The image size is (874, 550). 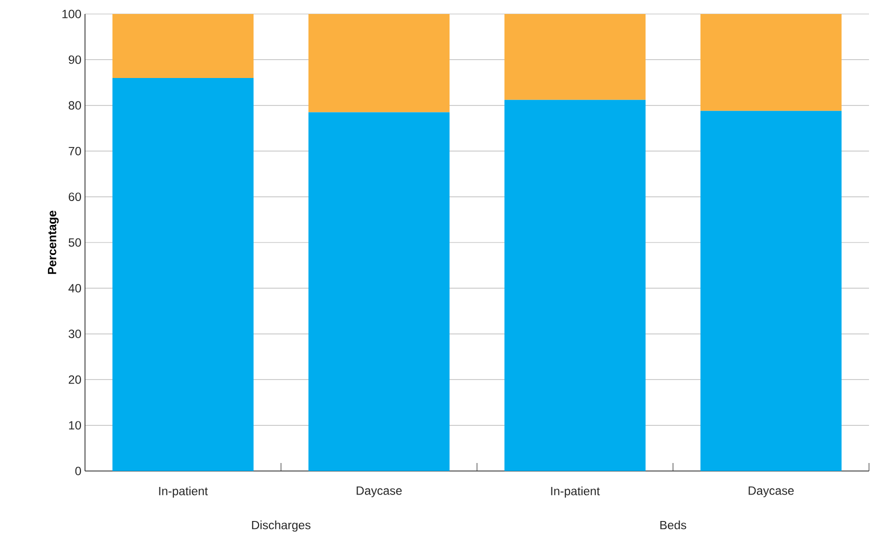 I want to click on y-tick-label: 50, so click(x=75, y=242).